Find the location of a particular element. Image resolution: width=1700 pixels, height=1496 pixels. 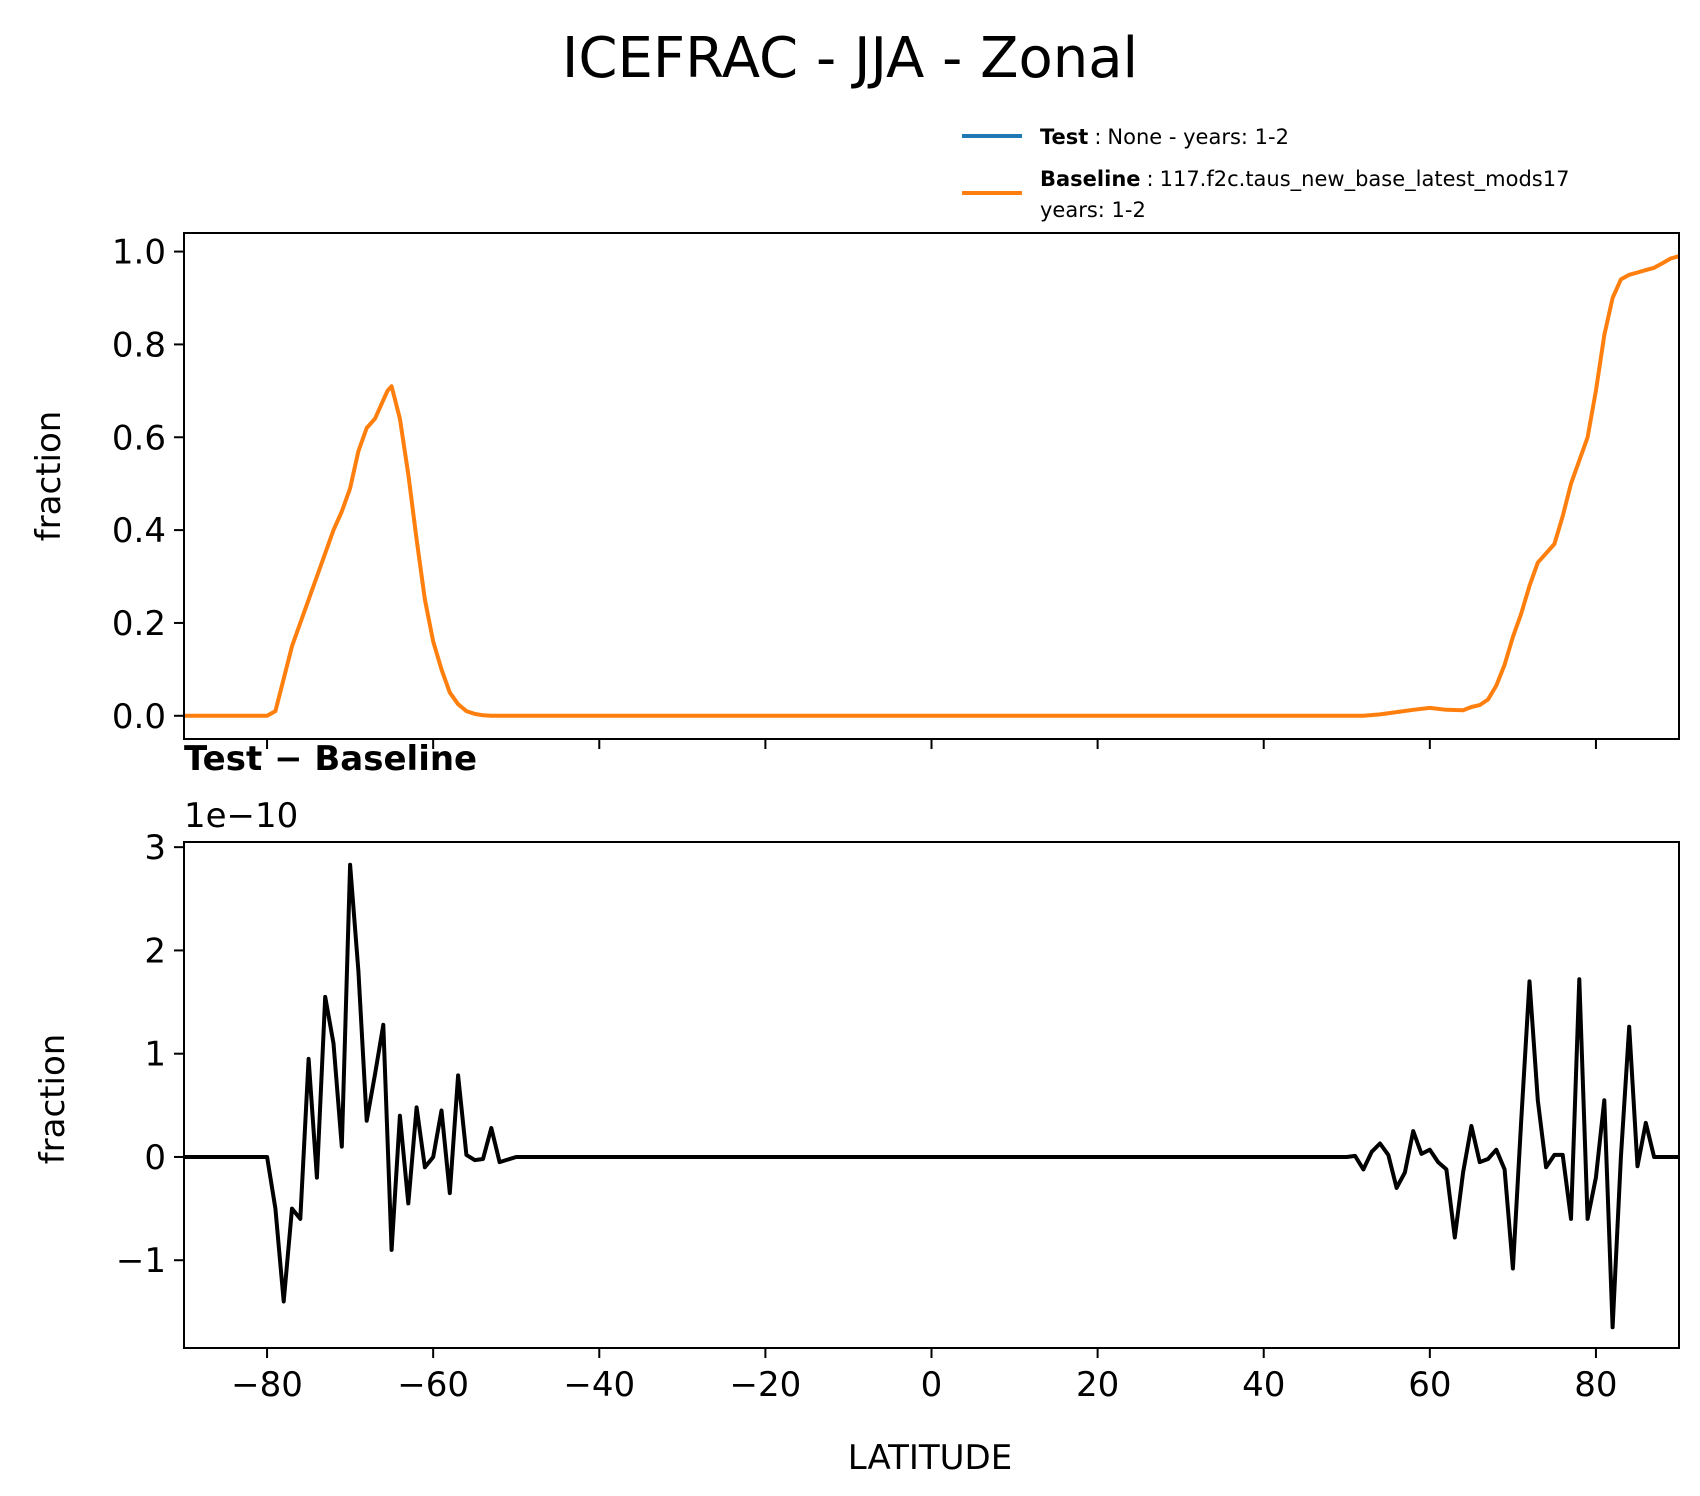

ytick-label: 0 is located at coordinates (155, 1158).